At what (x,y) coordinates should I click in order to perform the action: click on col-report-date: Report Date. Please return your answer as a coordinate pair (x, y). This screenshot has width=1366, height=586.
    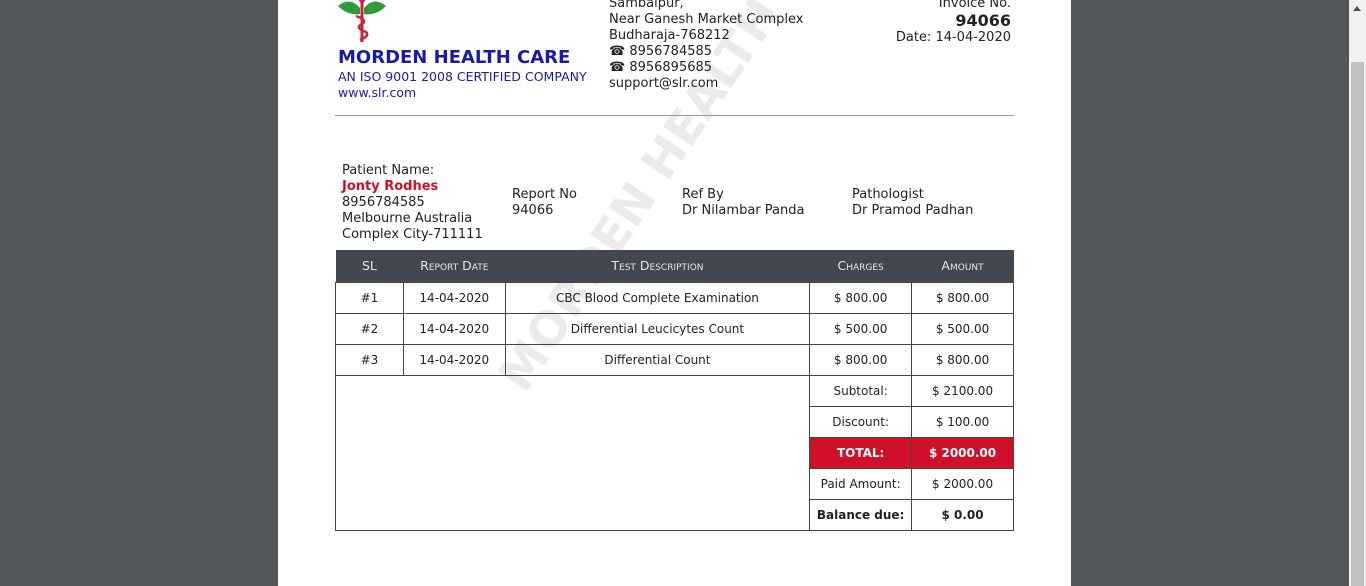
    Looking at the image, I should click on (454, 266).